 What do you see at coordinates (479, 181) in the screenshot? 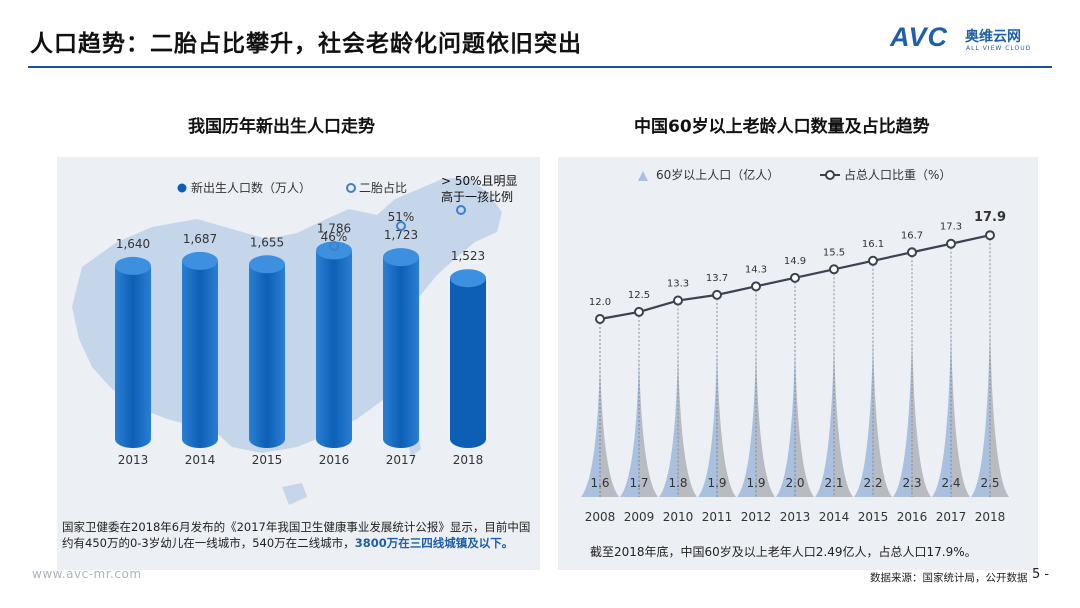
I see `annotation-line-1: > 50%且明显` at bounding box center [479, 181].